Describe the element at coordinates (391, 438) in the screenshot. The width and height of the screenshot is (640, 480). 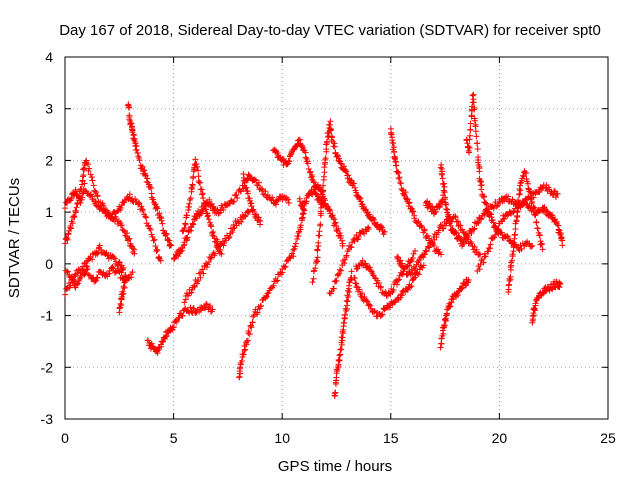
I see `x-tick-label: 15` at that location.